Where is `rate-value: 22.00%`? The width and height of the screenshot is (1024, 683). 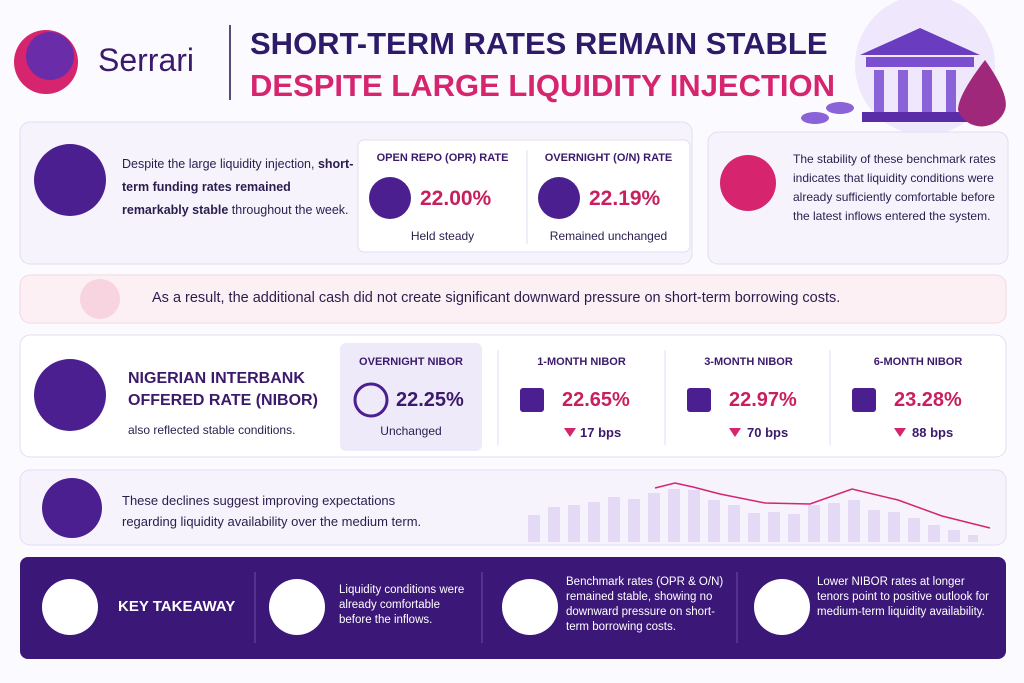
rate-value: 22.00% is located at coordinates (456, 198).